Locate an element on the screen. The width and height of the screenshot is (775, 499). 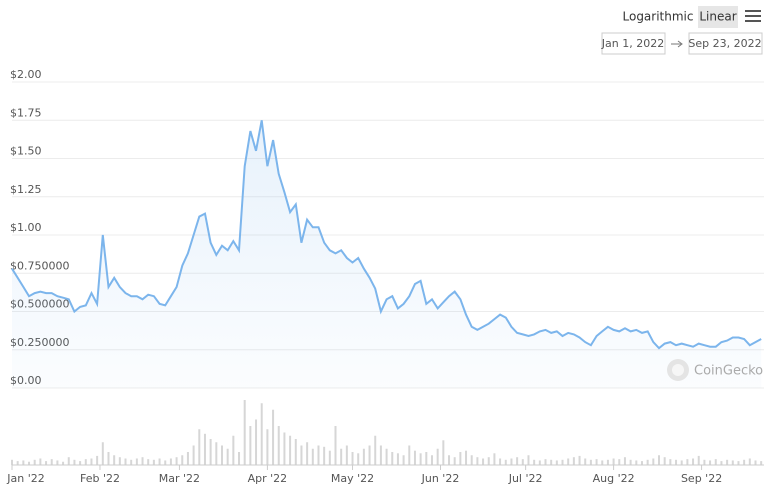
y-tick-label: $1.50 is located at coordinates (26, 151).